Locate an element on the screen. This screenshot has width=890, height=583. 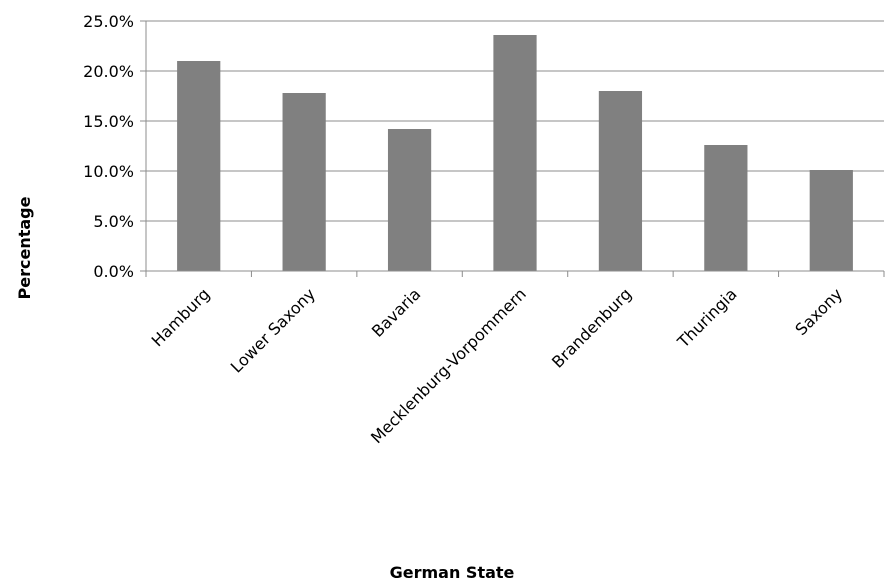
x-tick-label: Saxony is located at coordinates (818, 311).